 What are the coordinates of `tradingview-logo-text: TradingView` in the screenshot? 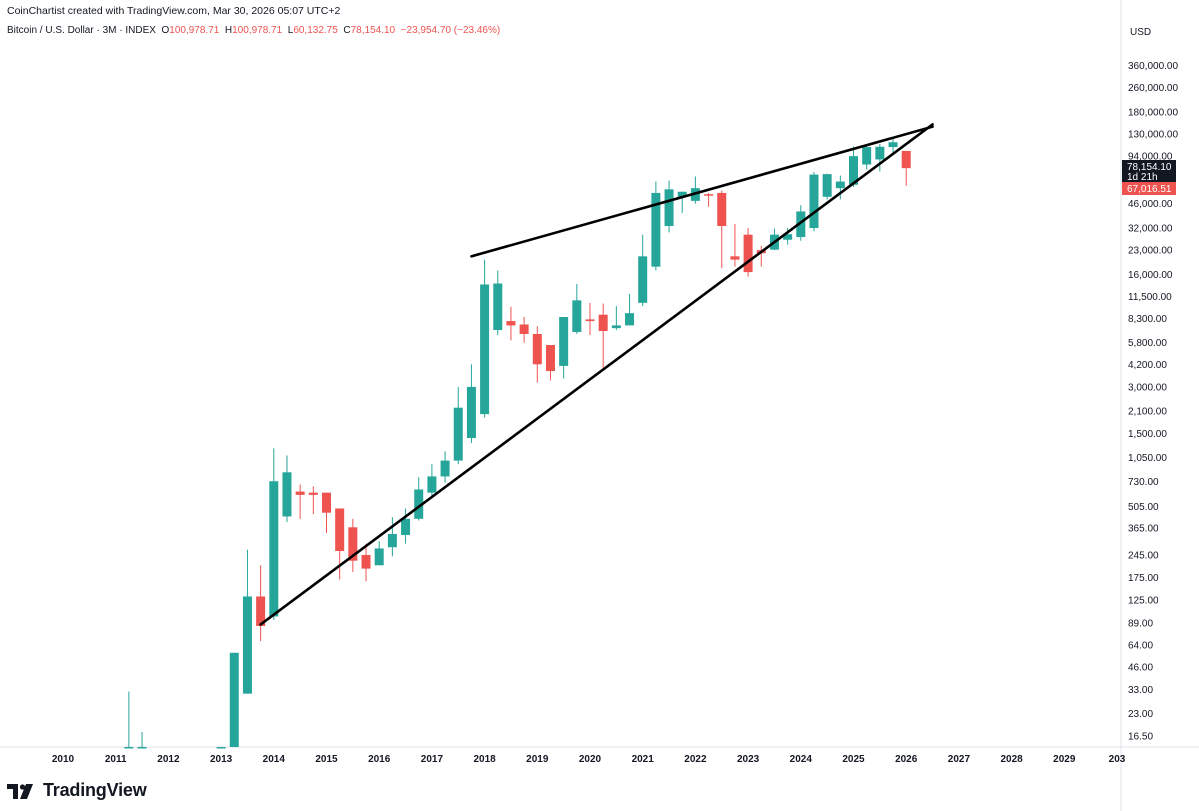 It's located at (95, 790).